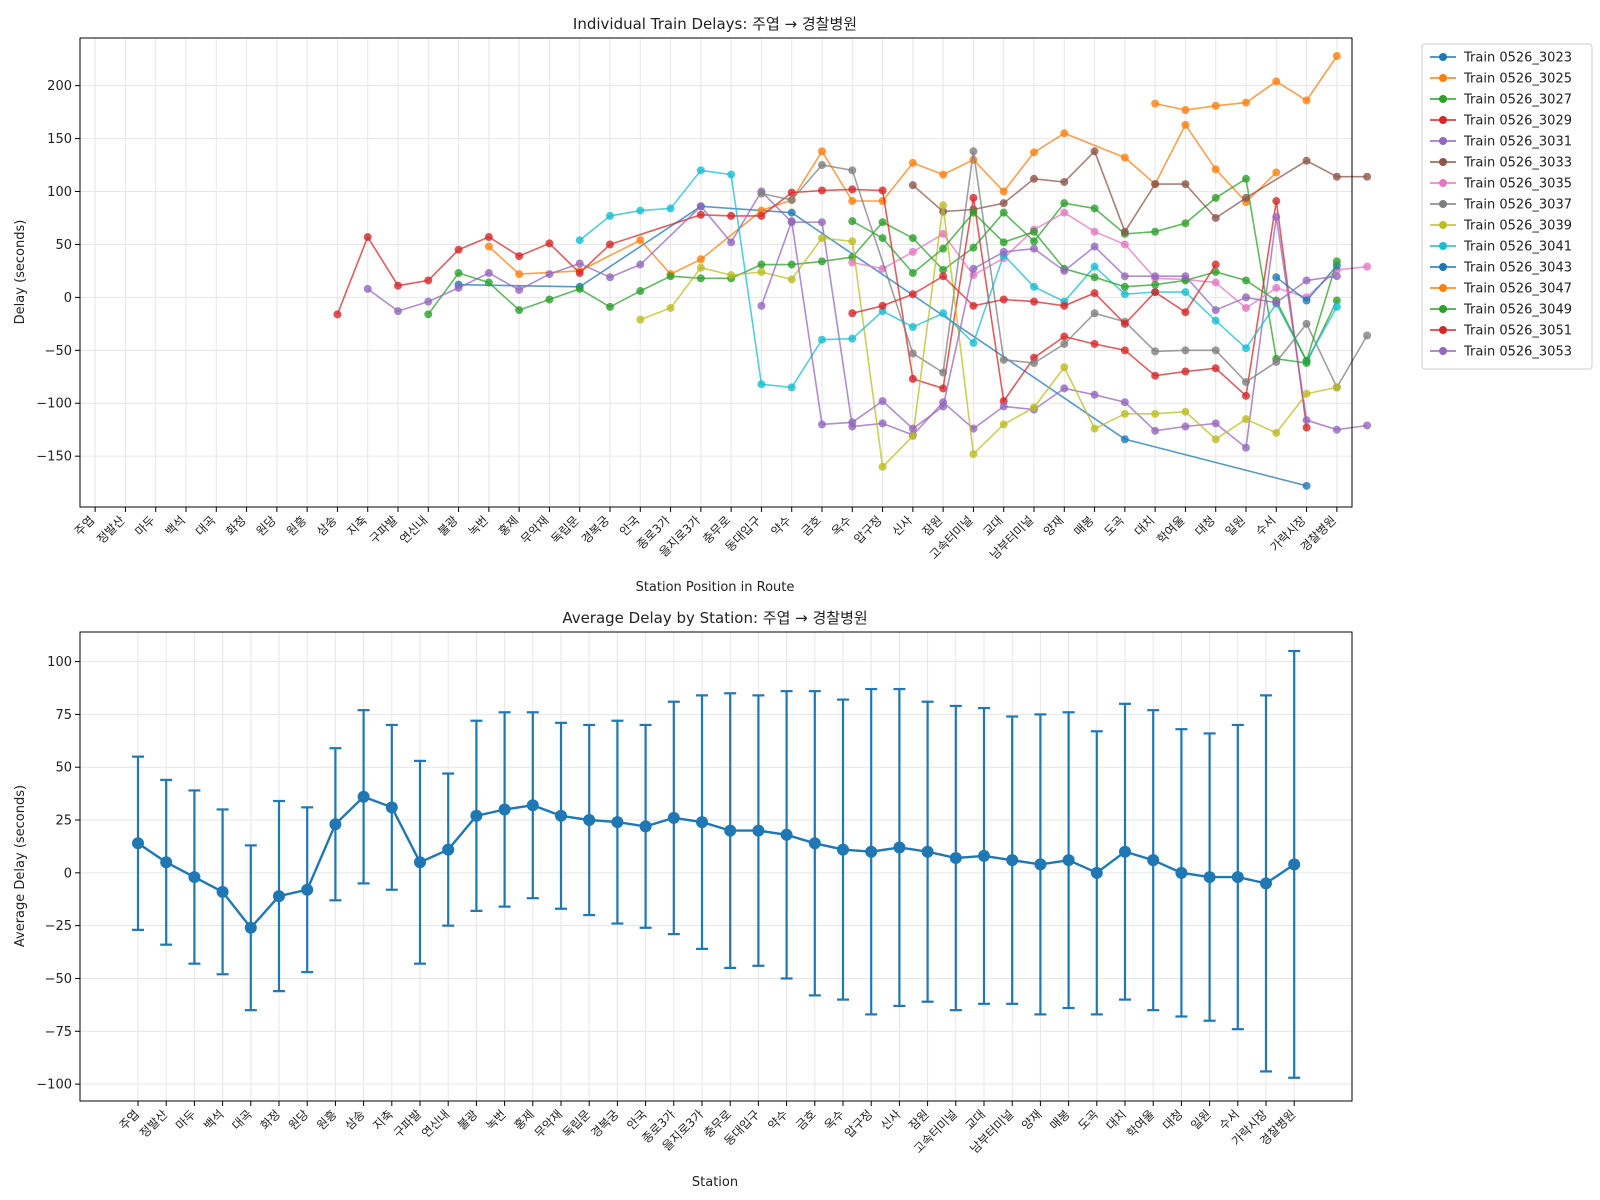  Describe the element at coordinates (1507, 206) in the screenshot. I see `legend-box` at that location.